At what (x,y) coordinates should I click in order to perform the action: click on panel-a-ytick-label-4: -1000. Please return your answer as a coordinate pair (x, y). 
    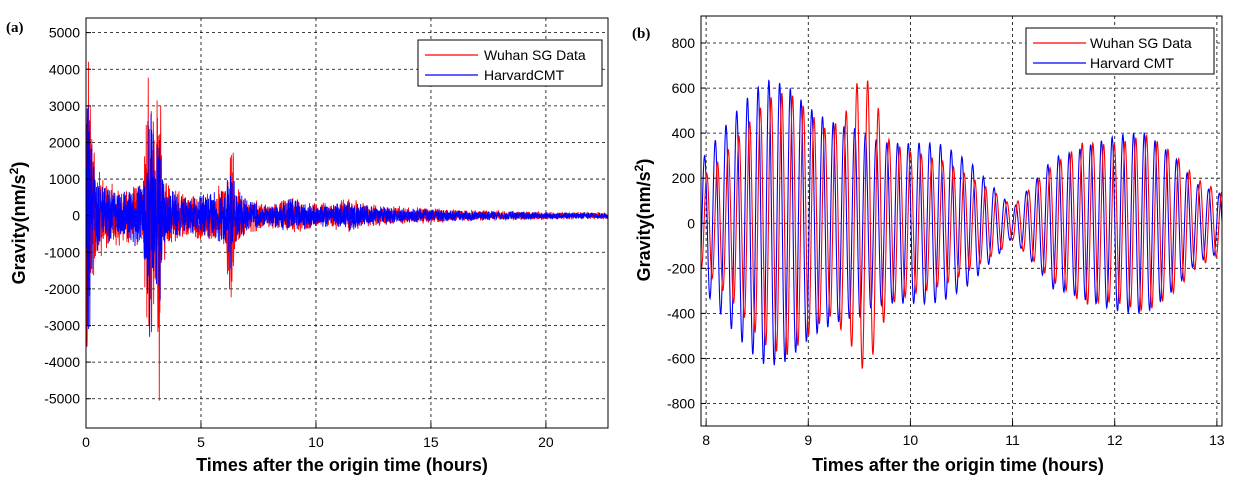
    Looking at the image, I should click on (62, 252).